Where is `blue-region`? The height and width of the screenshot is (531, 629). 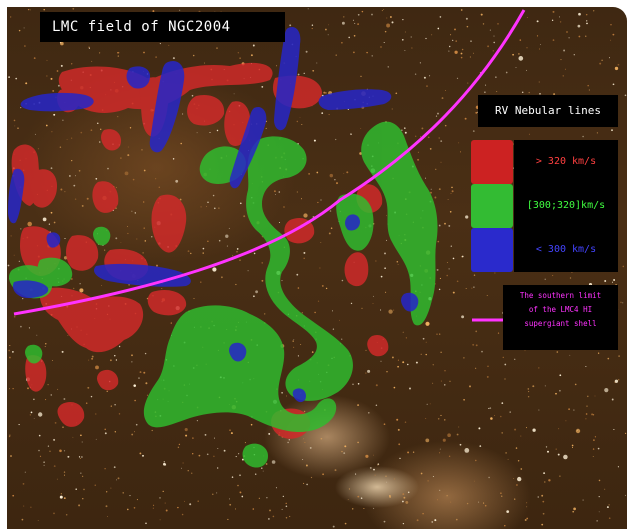 blue-region is located at coordinates (299, 395).